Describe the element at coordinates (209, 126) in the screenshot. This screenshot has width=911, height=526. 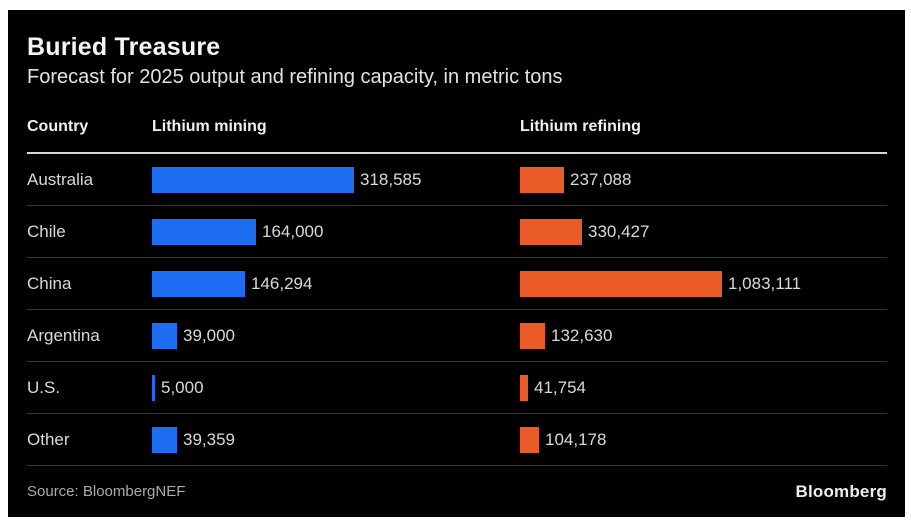
I see `column-header-lithium-mining: Lithium mining` at that location.